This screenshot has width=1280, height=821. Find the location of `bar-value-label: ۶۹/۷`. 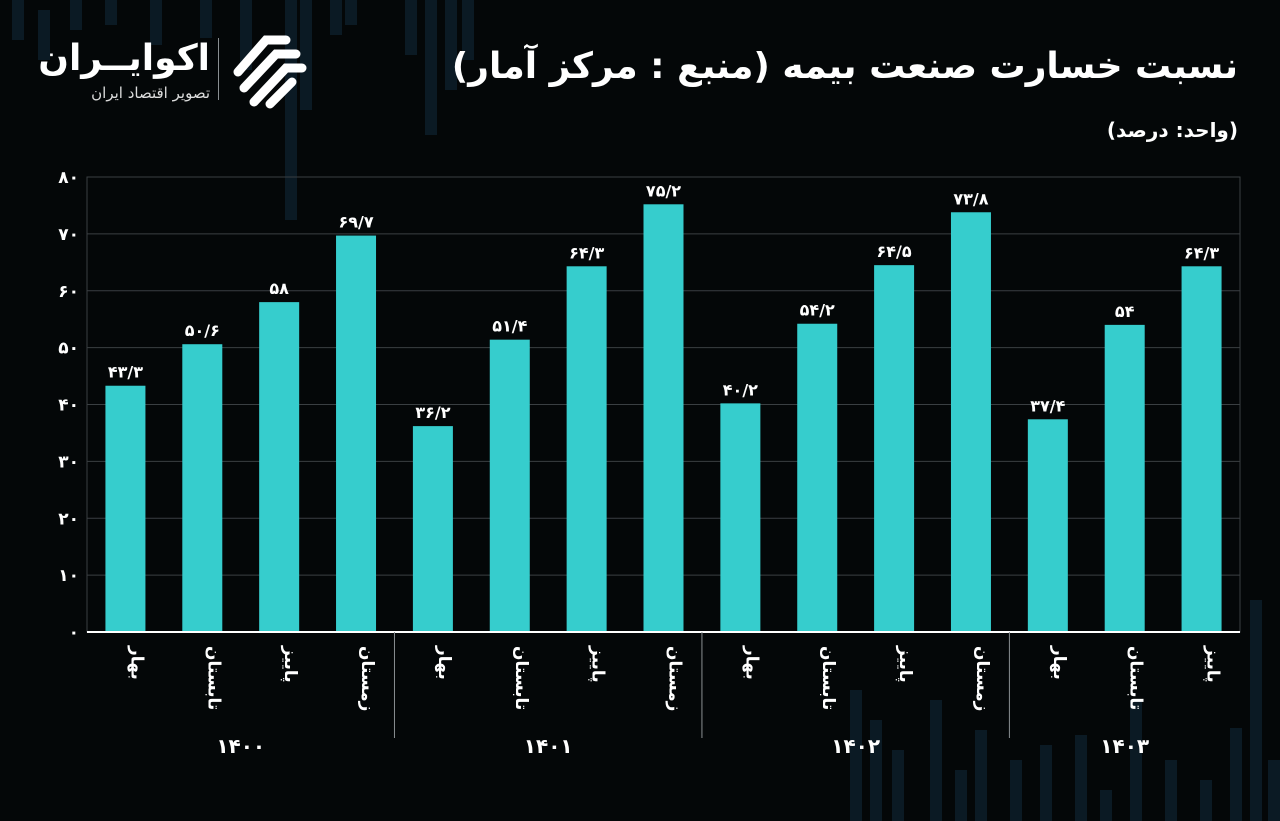

bar-value-label: ۶۹/۷ is located at coordinates (355, 222).